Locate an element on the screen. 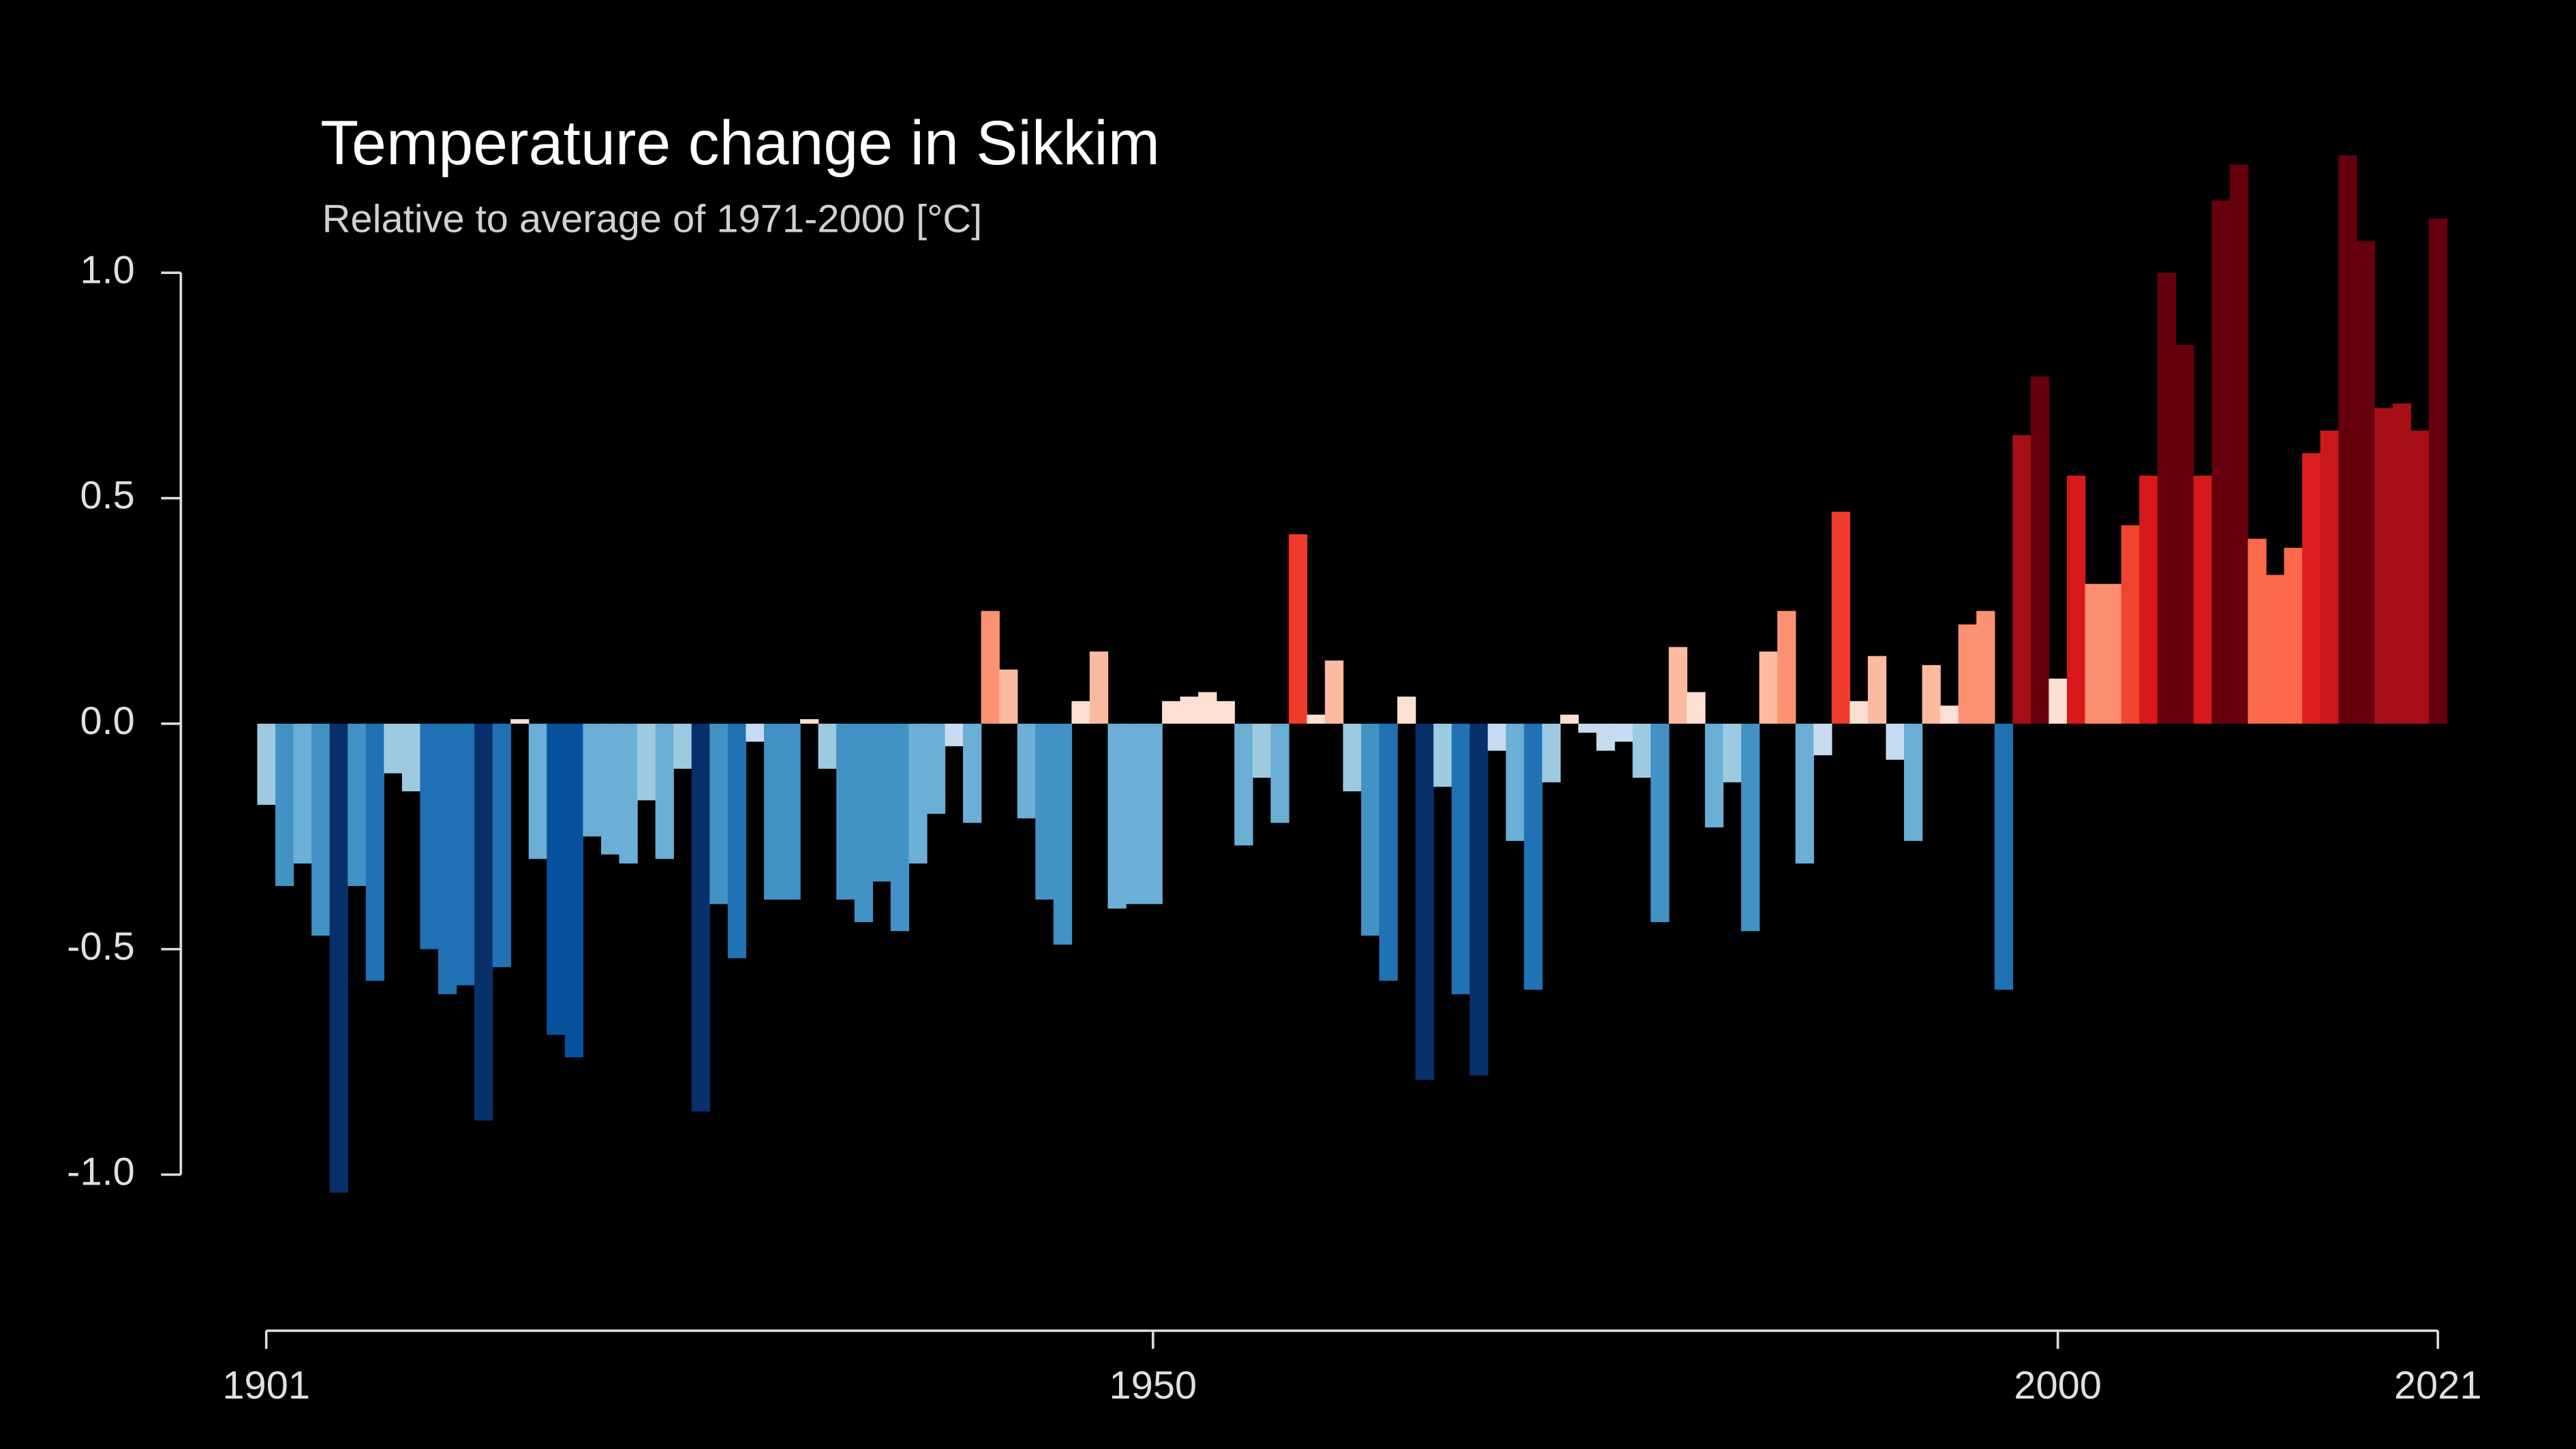 The width and height of the screenshot is (2576, 1449). y-tick-label: 0.5 is located at coordinates (107, 496).